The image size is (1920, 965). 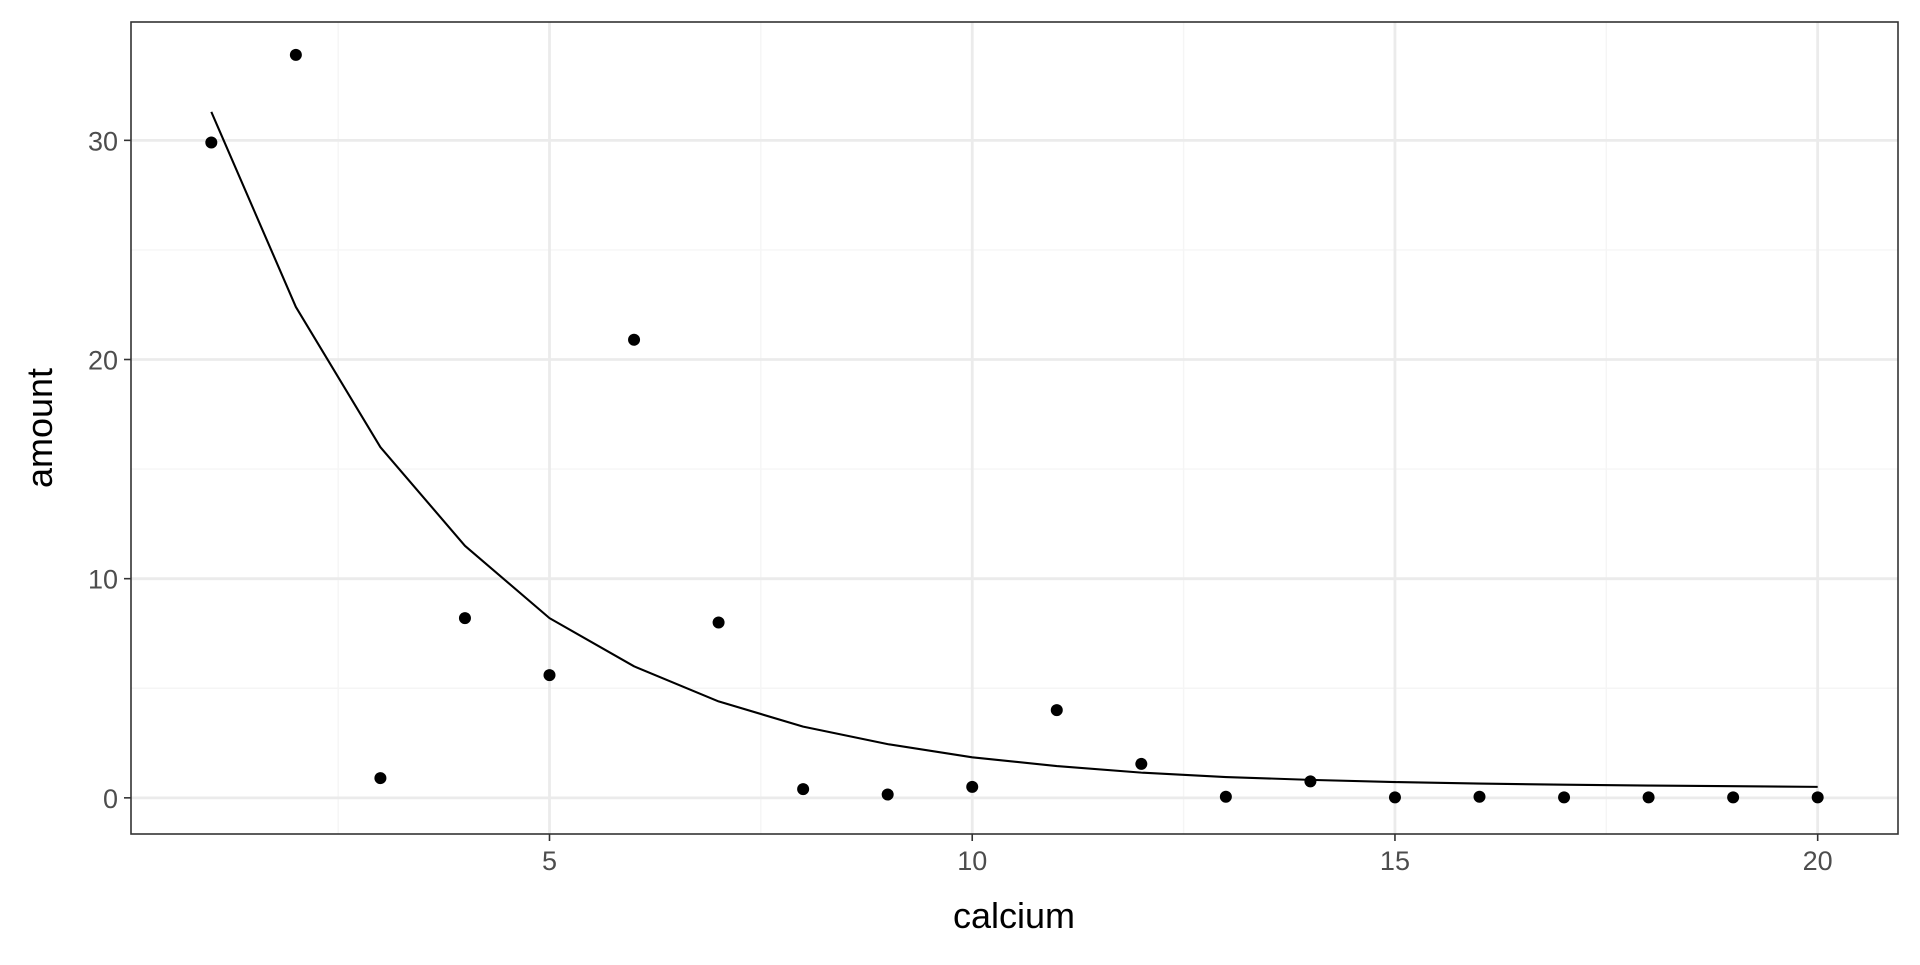 I want to click on x-axis-title: calcium, so click(x=1014, y=915).